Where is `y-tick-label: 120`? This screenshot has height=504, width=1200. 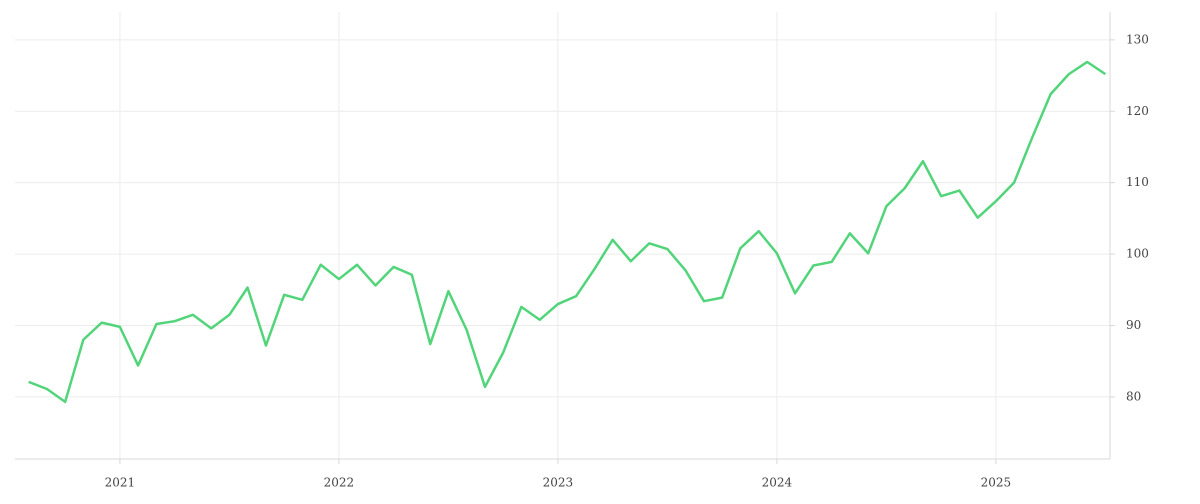 y-tick-label: 120 is located at coordinates (1137, 111).